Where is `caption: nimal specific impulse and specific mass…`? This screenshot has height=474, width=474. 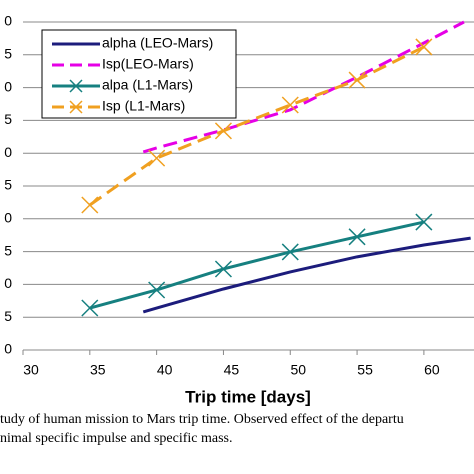 caption: nimal specific impulse and specific mass… is located at coordinates (116, 438).